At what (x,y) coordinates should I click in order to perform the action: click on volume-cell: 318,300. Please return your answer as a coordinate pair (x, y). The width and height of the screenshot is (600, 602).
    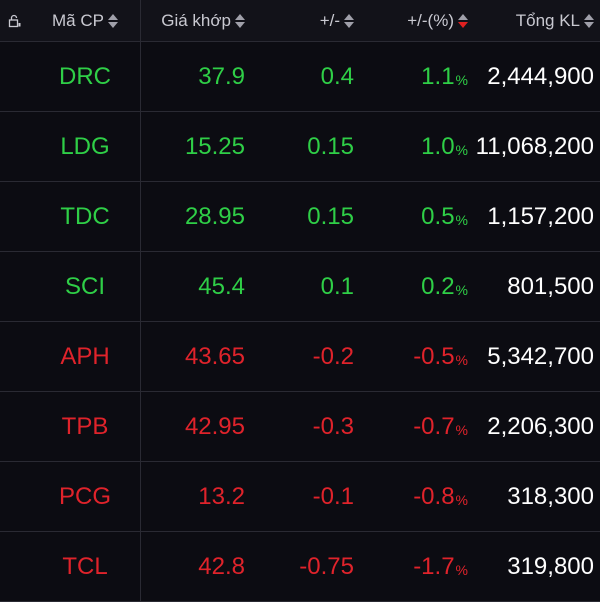
    Looking at the image, I should click on (537, 496).